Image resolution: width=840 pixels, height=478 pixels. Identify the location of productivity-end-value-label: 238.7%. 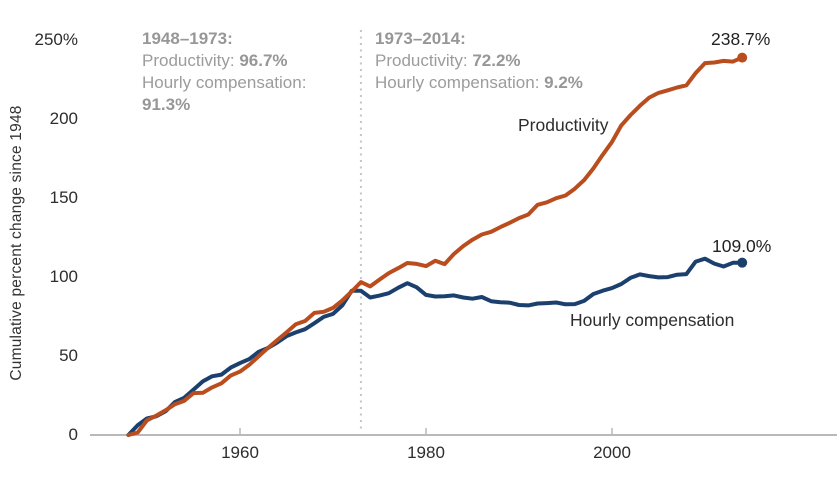
(741, 39).